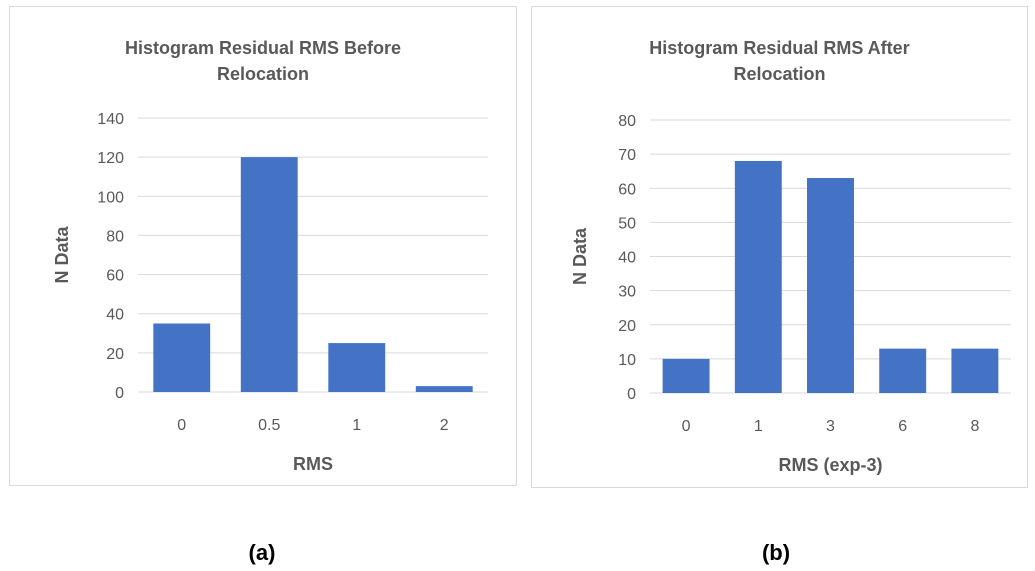  I want to click on y-tick-label: 70, so click(627, 155).